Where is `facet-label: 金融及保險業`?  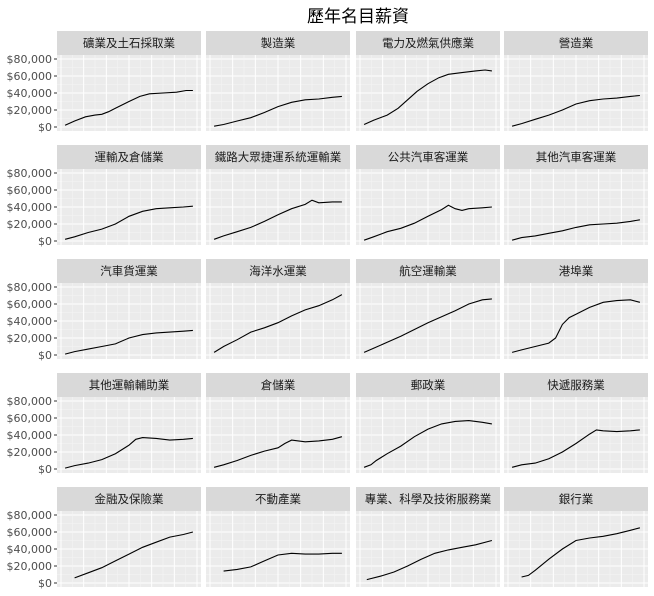 facet-label: 金融及保險業 is located at coordinates (129, 499).